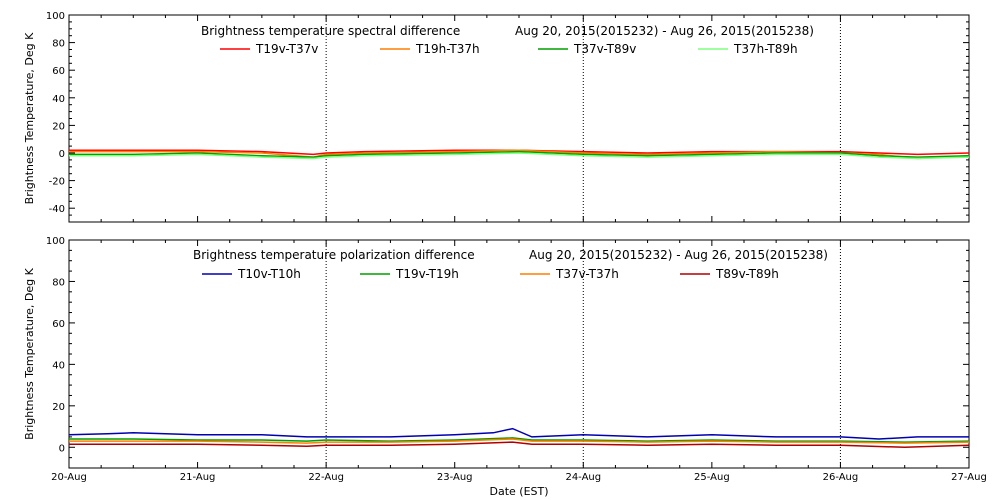 This screenshot has height=500, width=1000. What do you see at coordinates (427, 274) in the screenshot?
I see `legend-label: T19v-T19h` at bounding box center [427, 274].